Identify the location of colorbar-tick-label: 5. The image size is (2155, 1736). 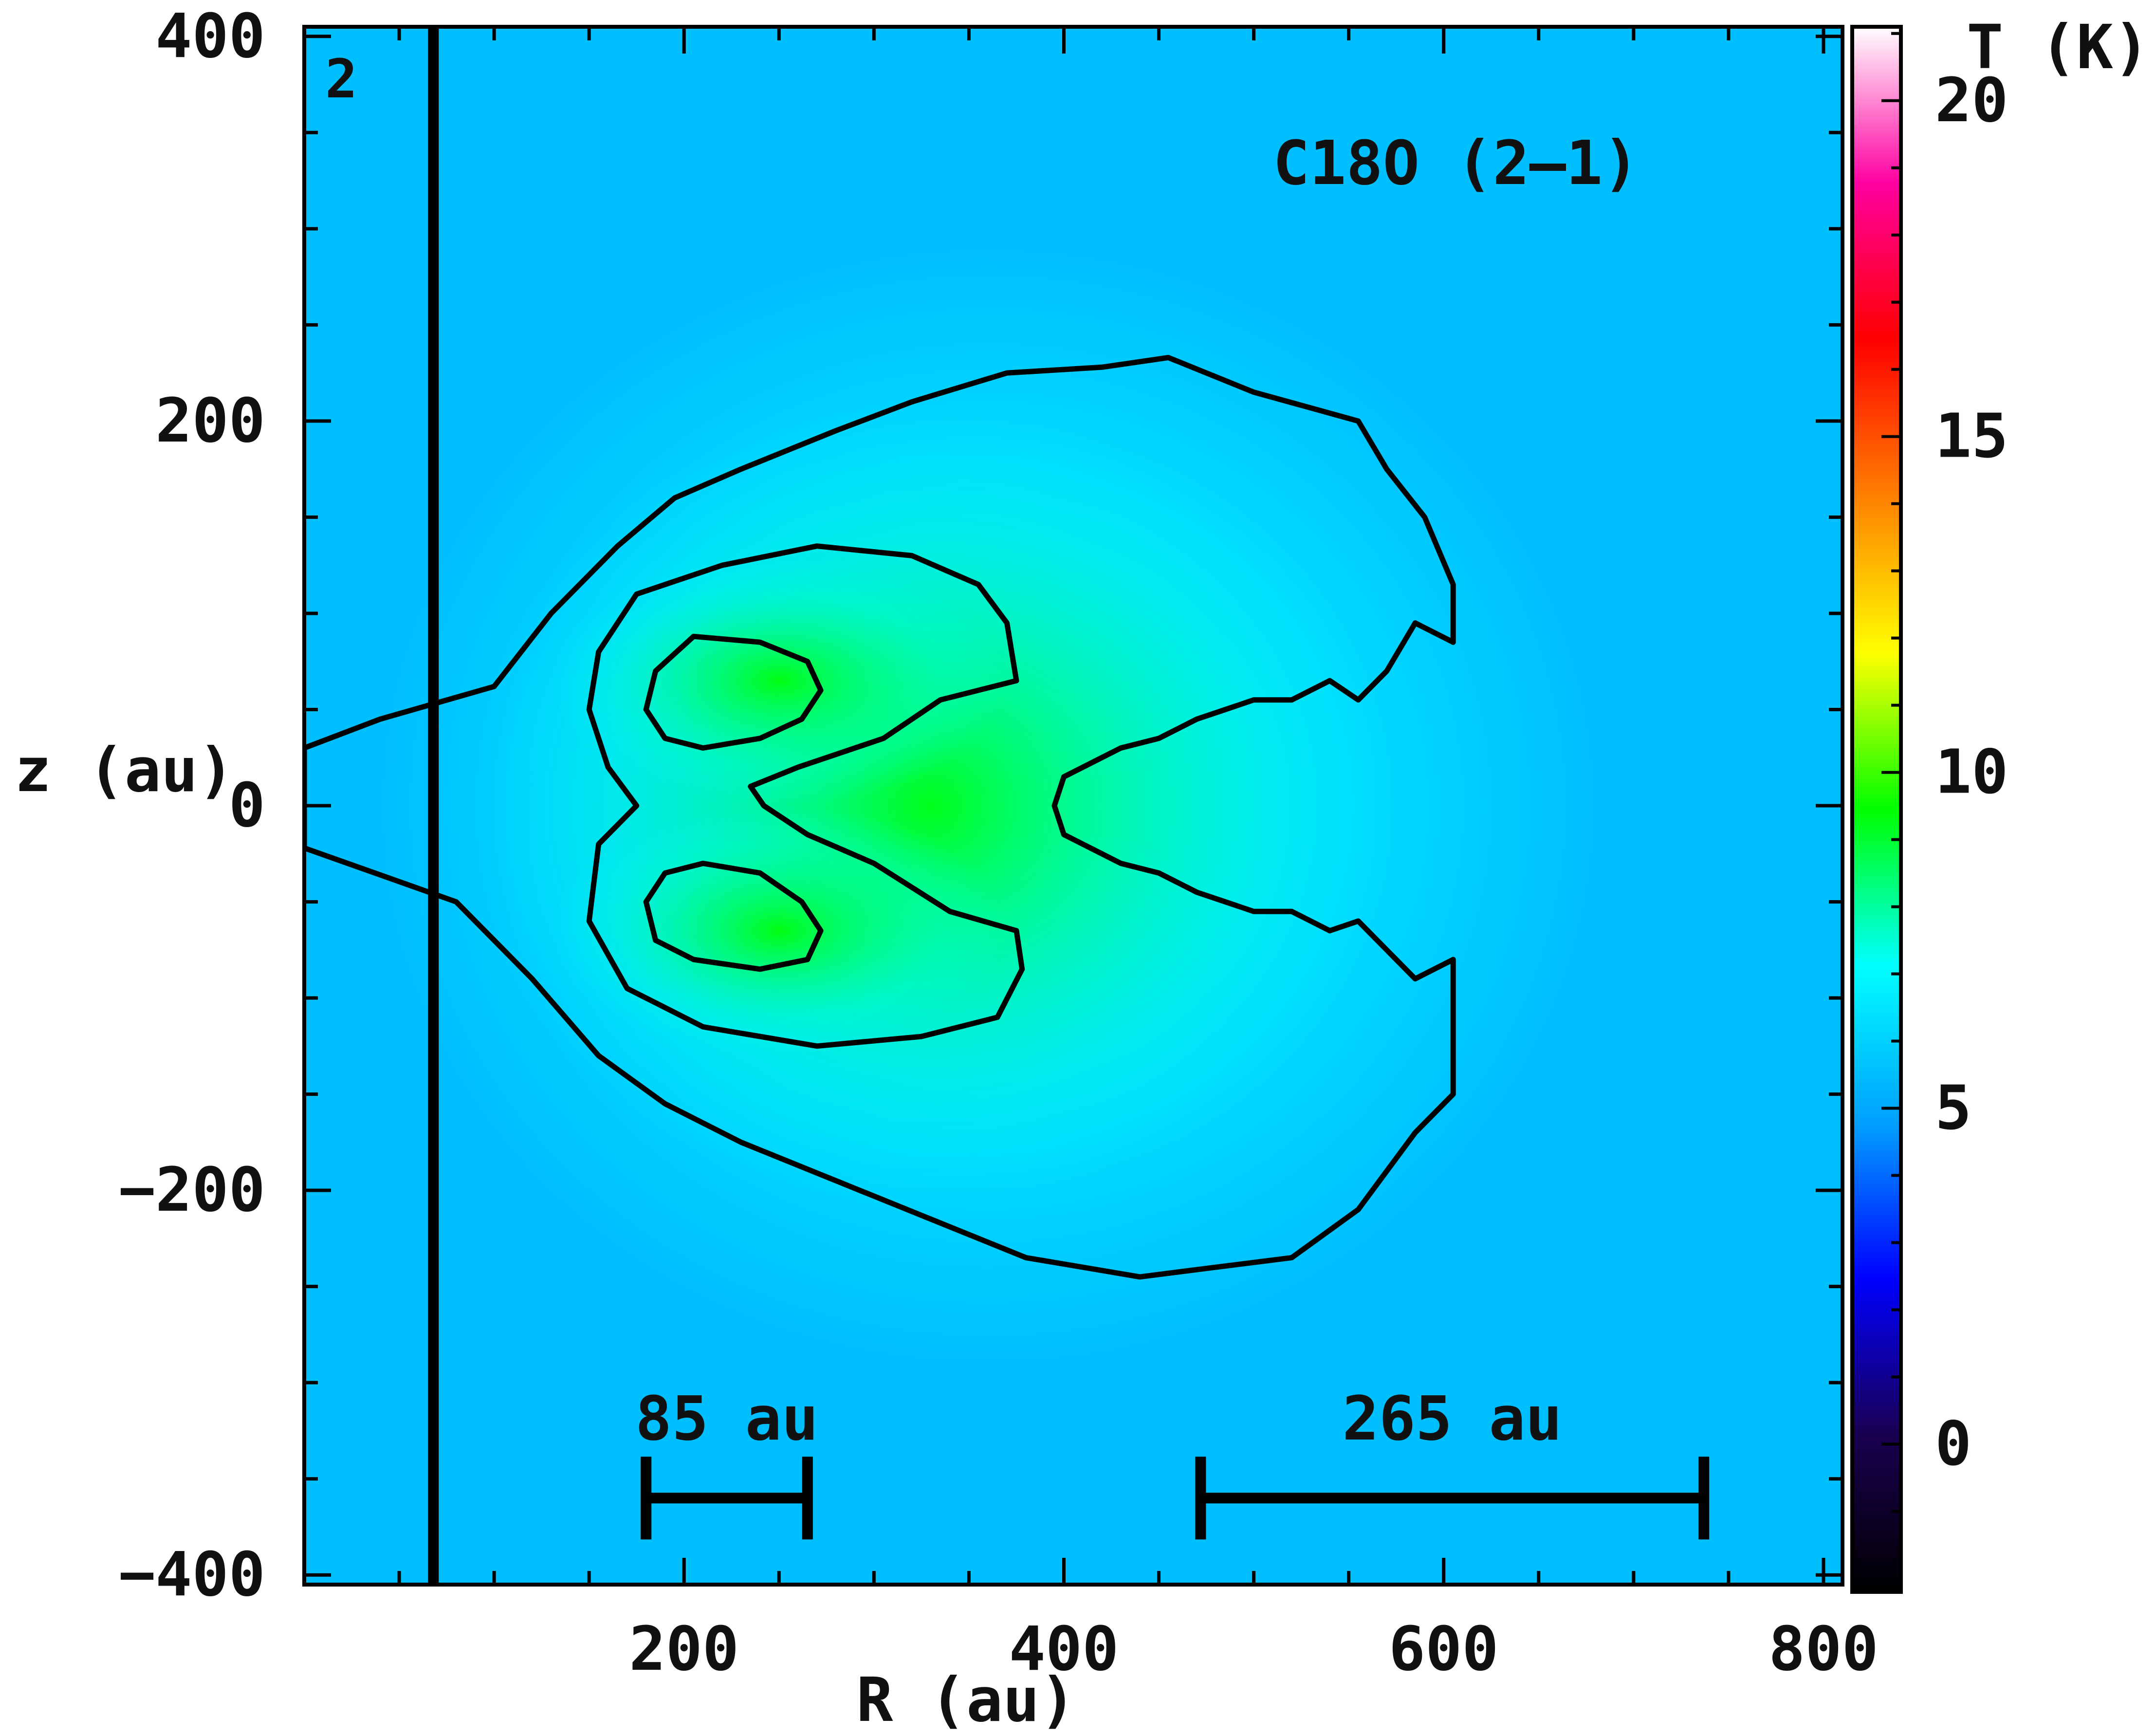
(1953, 1108).